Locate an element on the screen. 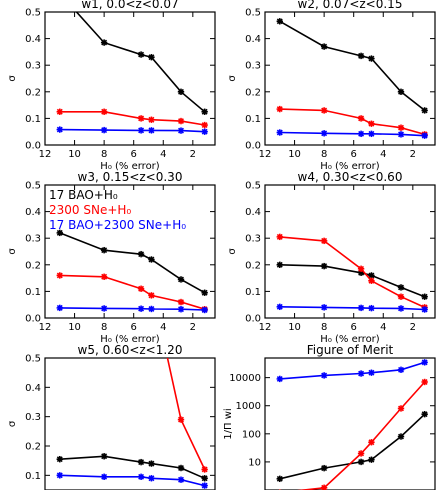  panel-1-series-2-line is located at coordinates (132, 118).